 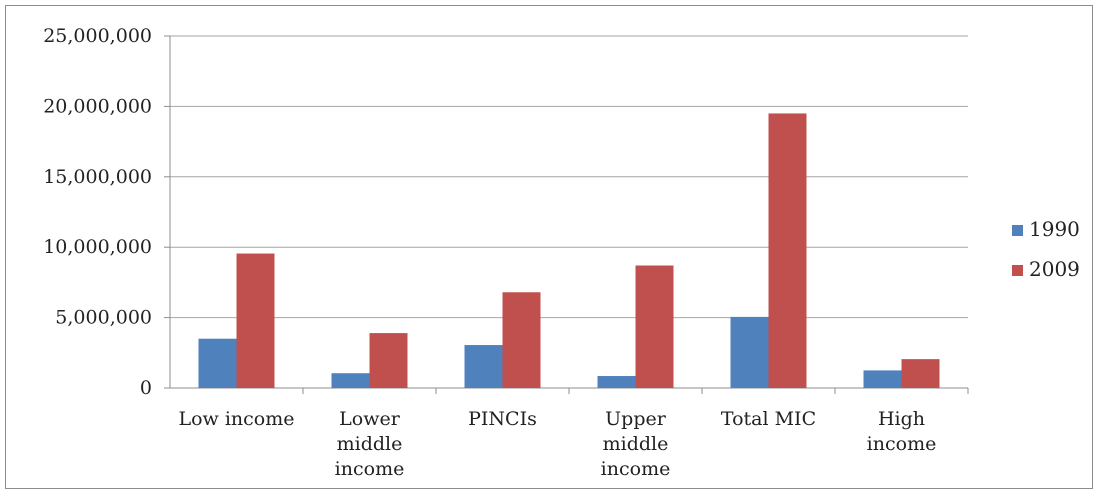 I want to click on y-tick-label: 5,000,000, so click(x=103, y=318).